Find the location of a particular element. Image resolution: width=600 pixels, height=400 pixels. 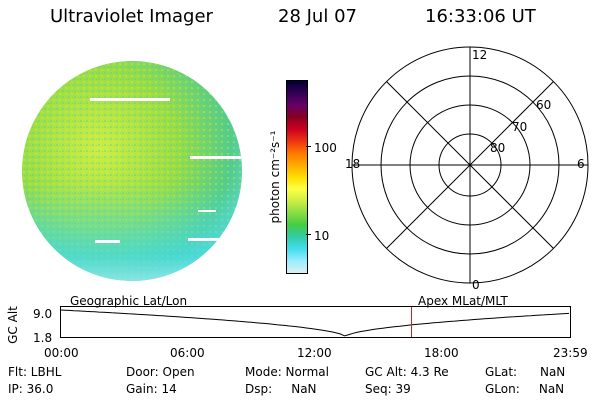

polar-diagonal is located at coordinates (470, 165).